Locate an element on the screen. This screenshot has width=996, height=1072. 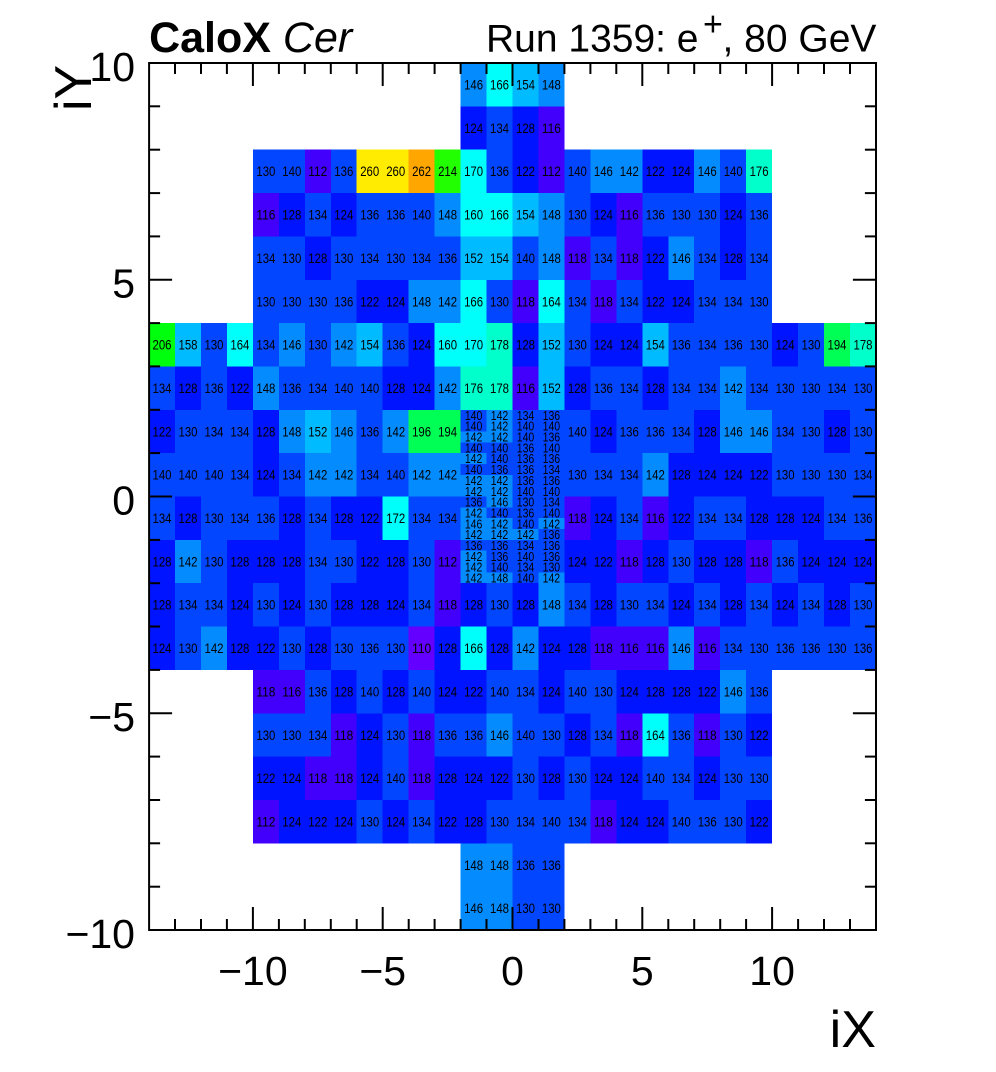
svg-text: 148 is located at coordinates (551, 215).